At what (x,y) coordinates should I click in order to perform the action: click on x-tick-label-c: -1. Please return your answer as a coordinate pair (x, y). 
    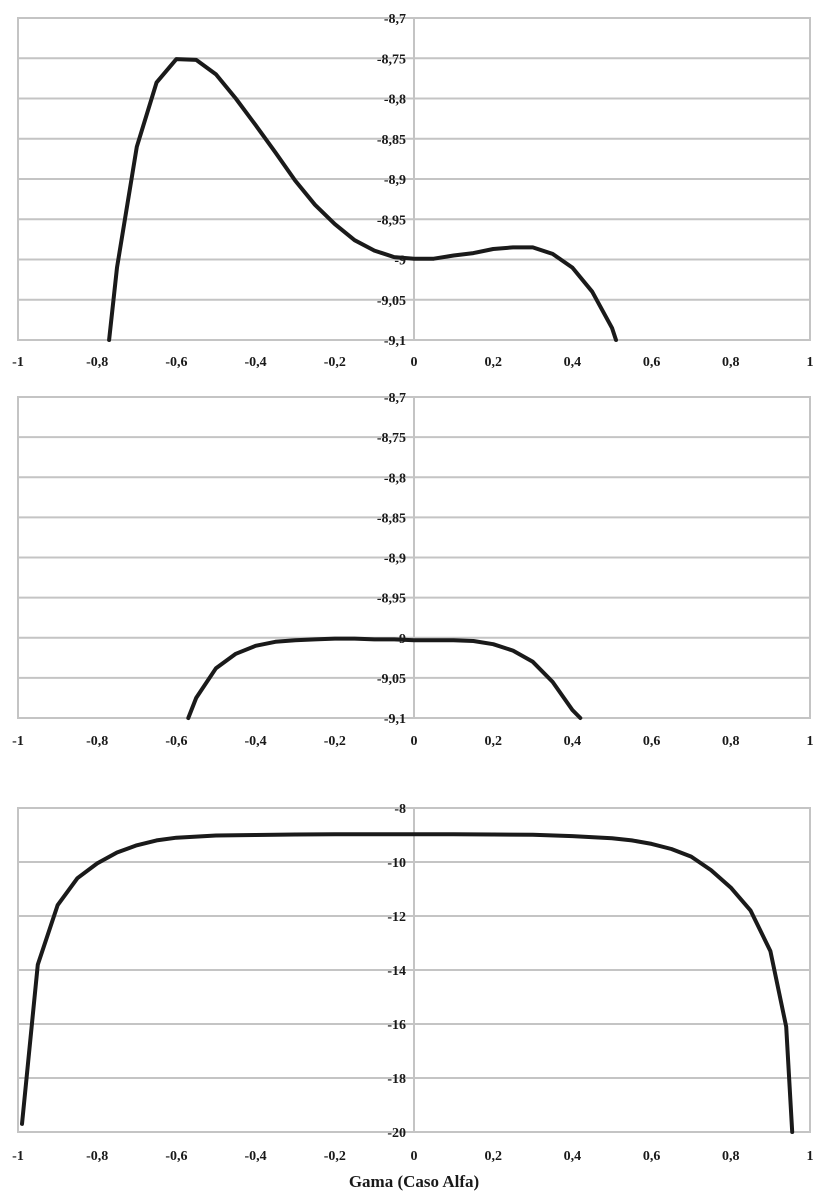
    Looking at the image, I should click on (18, 1156).